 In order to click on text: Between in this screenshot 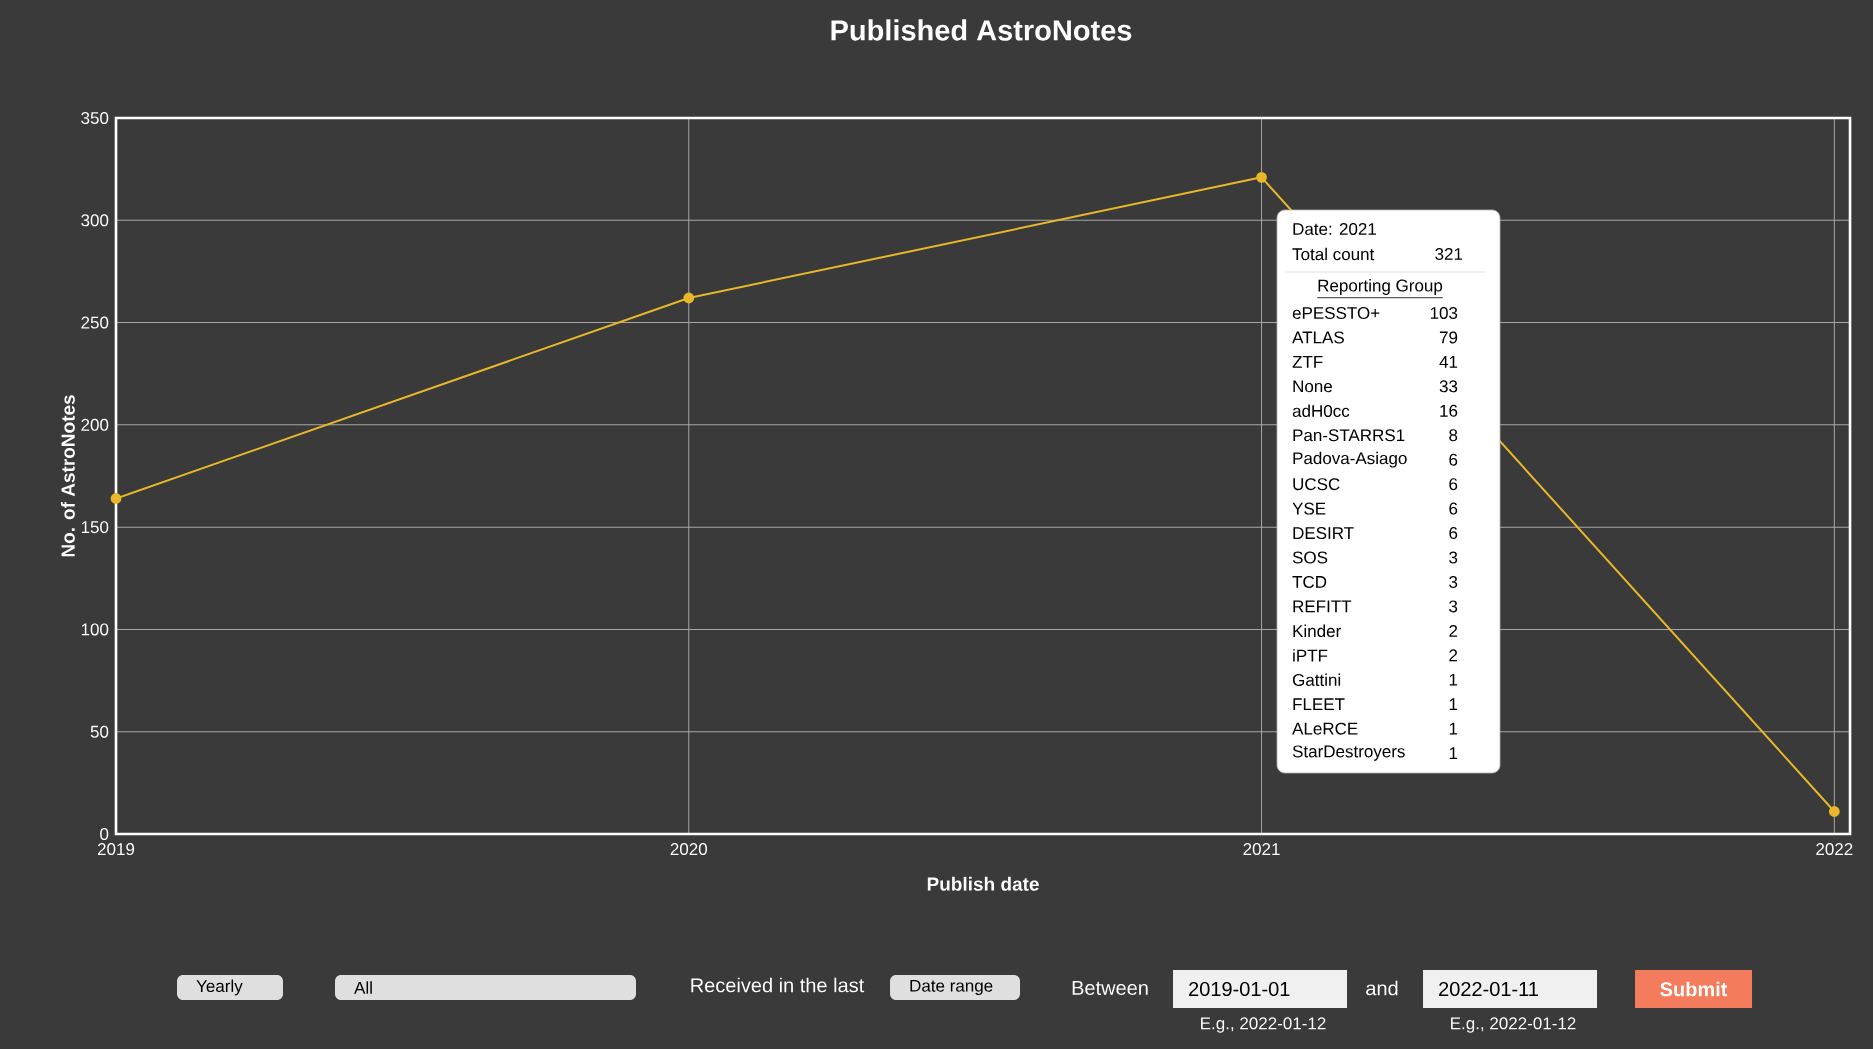, I will do `click(1110, 988)`.